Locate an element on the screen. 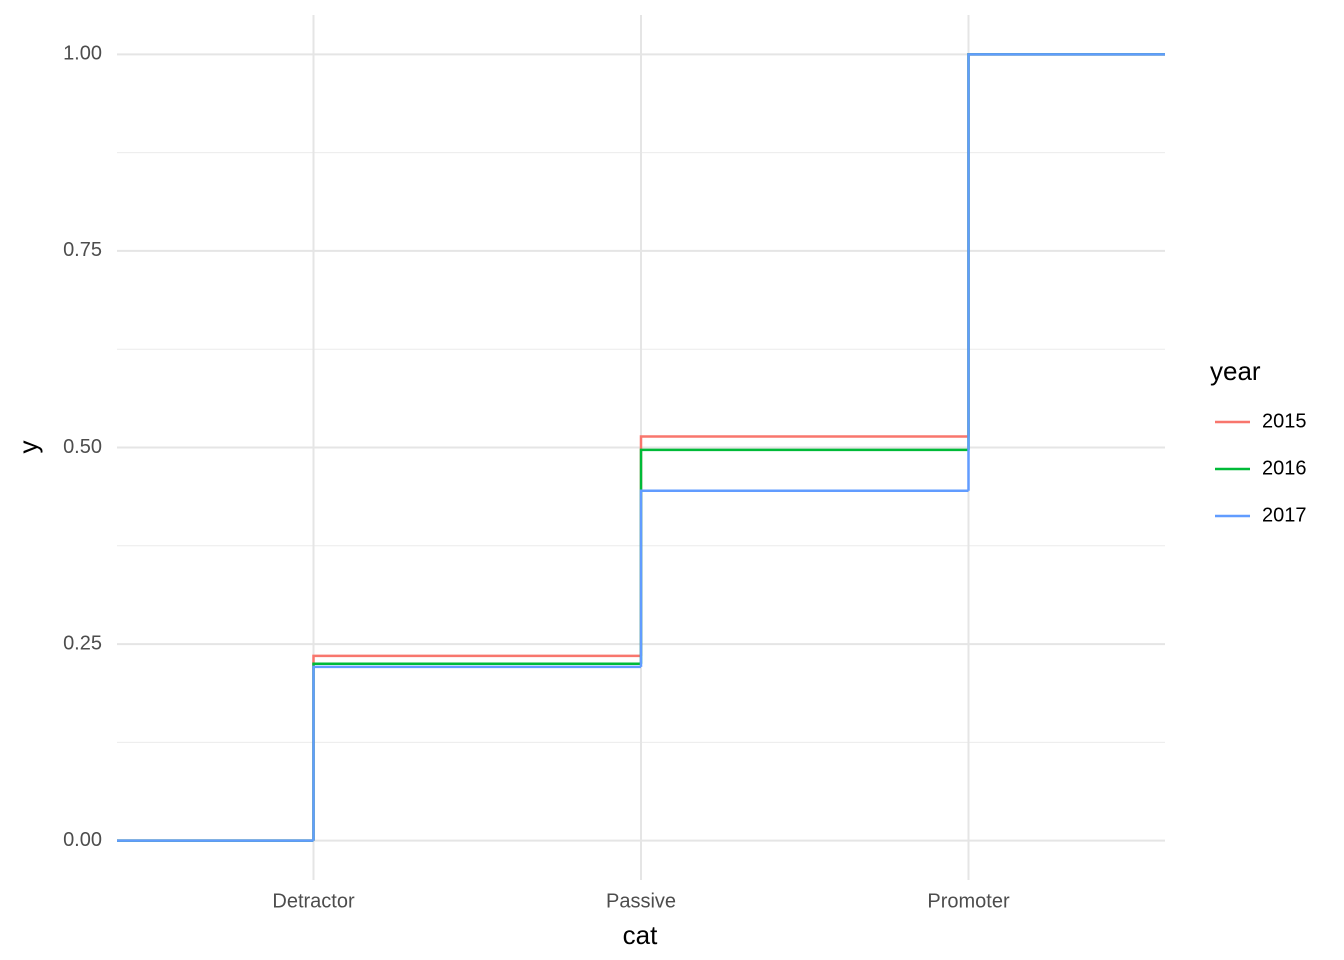 The height and width of the screenshot is (960, 1344). y-tick-label: 0.00 is located at coordinates (82, 840).